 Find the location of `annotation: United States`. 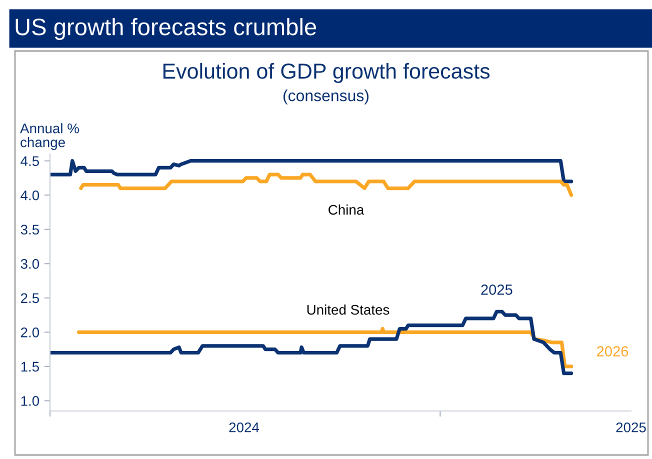

annotation: United States is located at coordinates (348, 309).